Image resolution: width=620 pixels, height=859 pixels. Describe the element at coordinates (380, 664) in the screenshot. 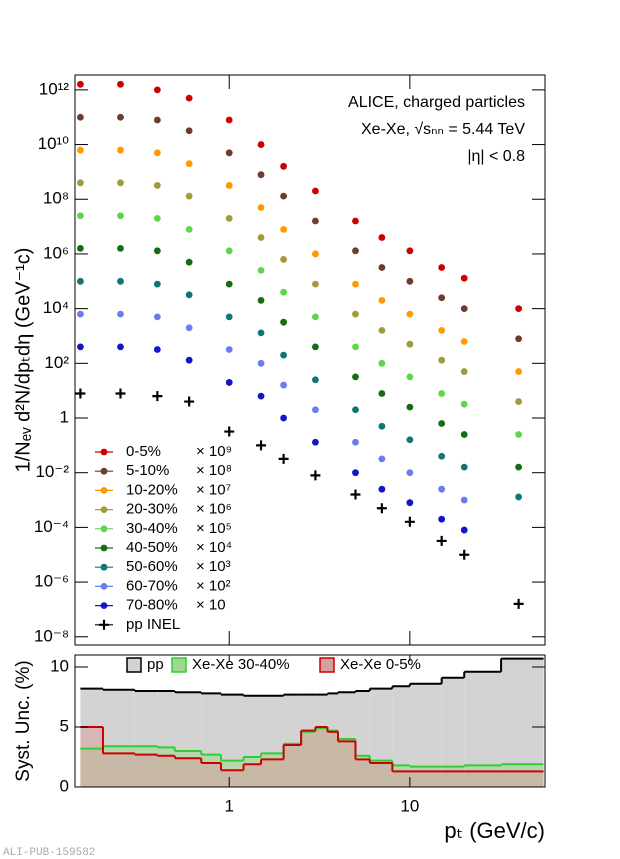

I see `legend-label: Xe-Xe 0-5%` at that location.